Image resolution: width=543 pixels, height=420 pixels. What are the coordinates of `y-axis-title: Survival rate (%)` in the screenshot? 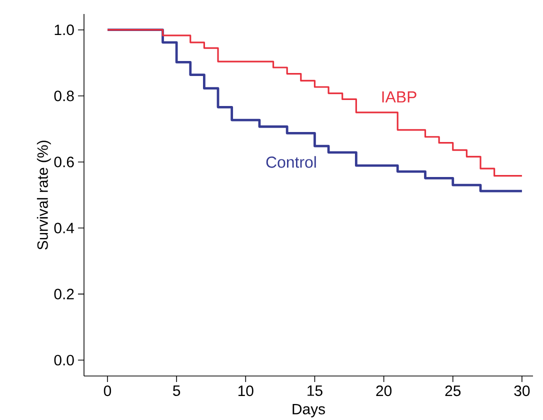 It's located at (43, 195).